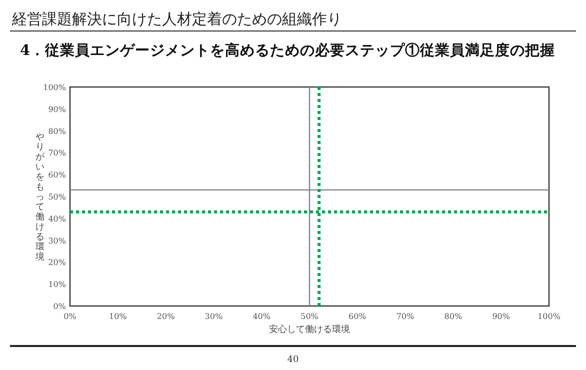 This screenshot has width=586, height=370. Describe the element at coordinates (288, 50) in the screenshot. I see `chart-subtitle: 4．従業員エンゲージメントを高めるための必要ステップ①従業員満足度の把握` at that location.